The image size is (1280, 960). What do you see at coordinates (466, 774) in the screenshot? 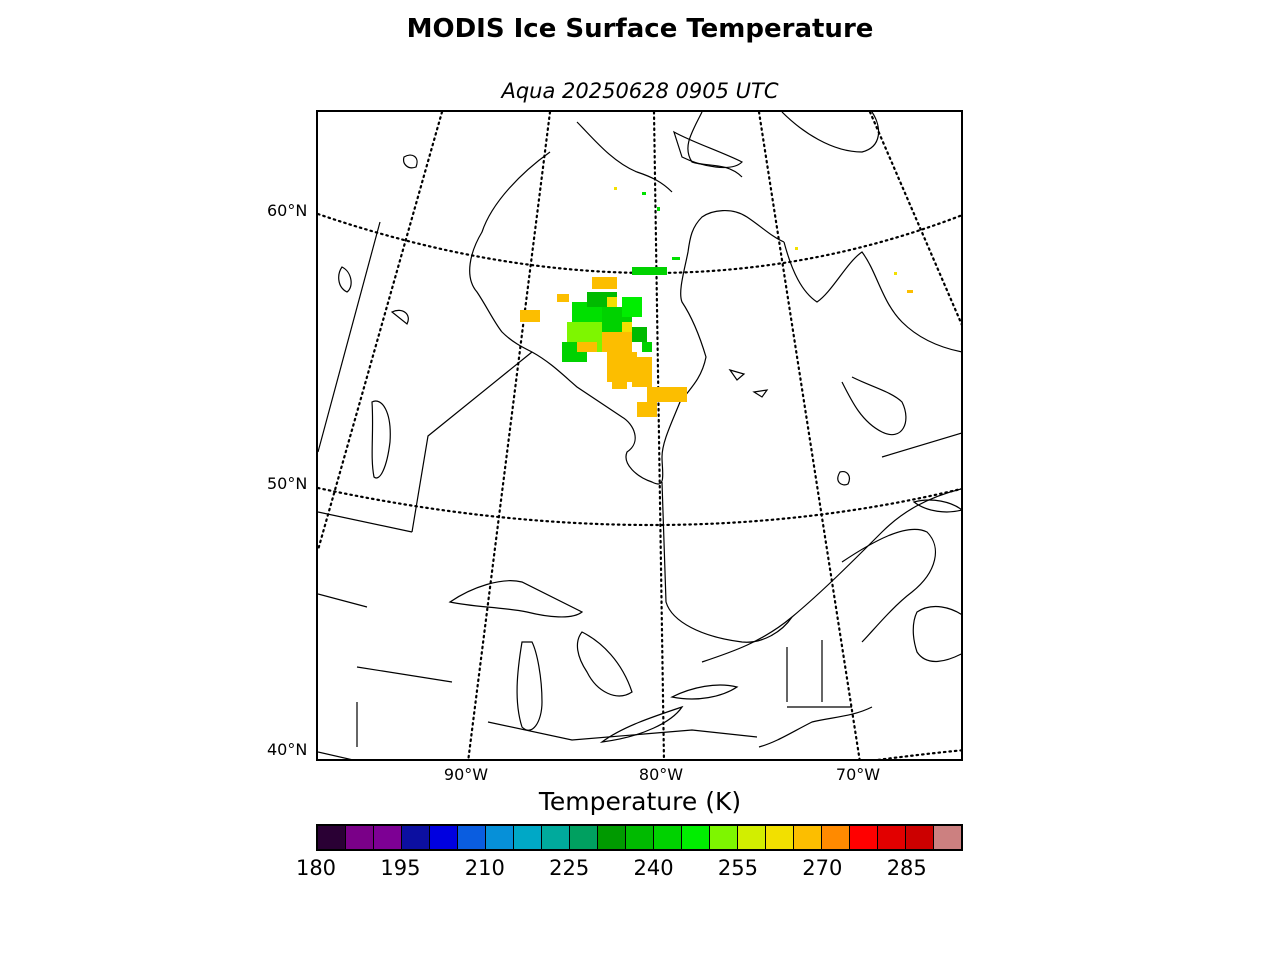
I see `lon-label-90w: 90°W` at bounding box center [466, 774].